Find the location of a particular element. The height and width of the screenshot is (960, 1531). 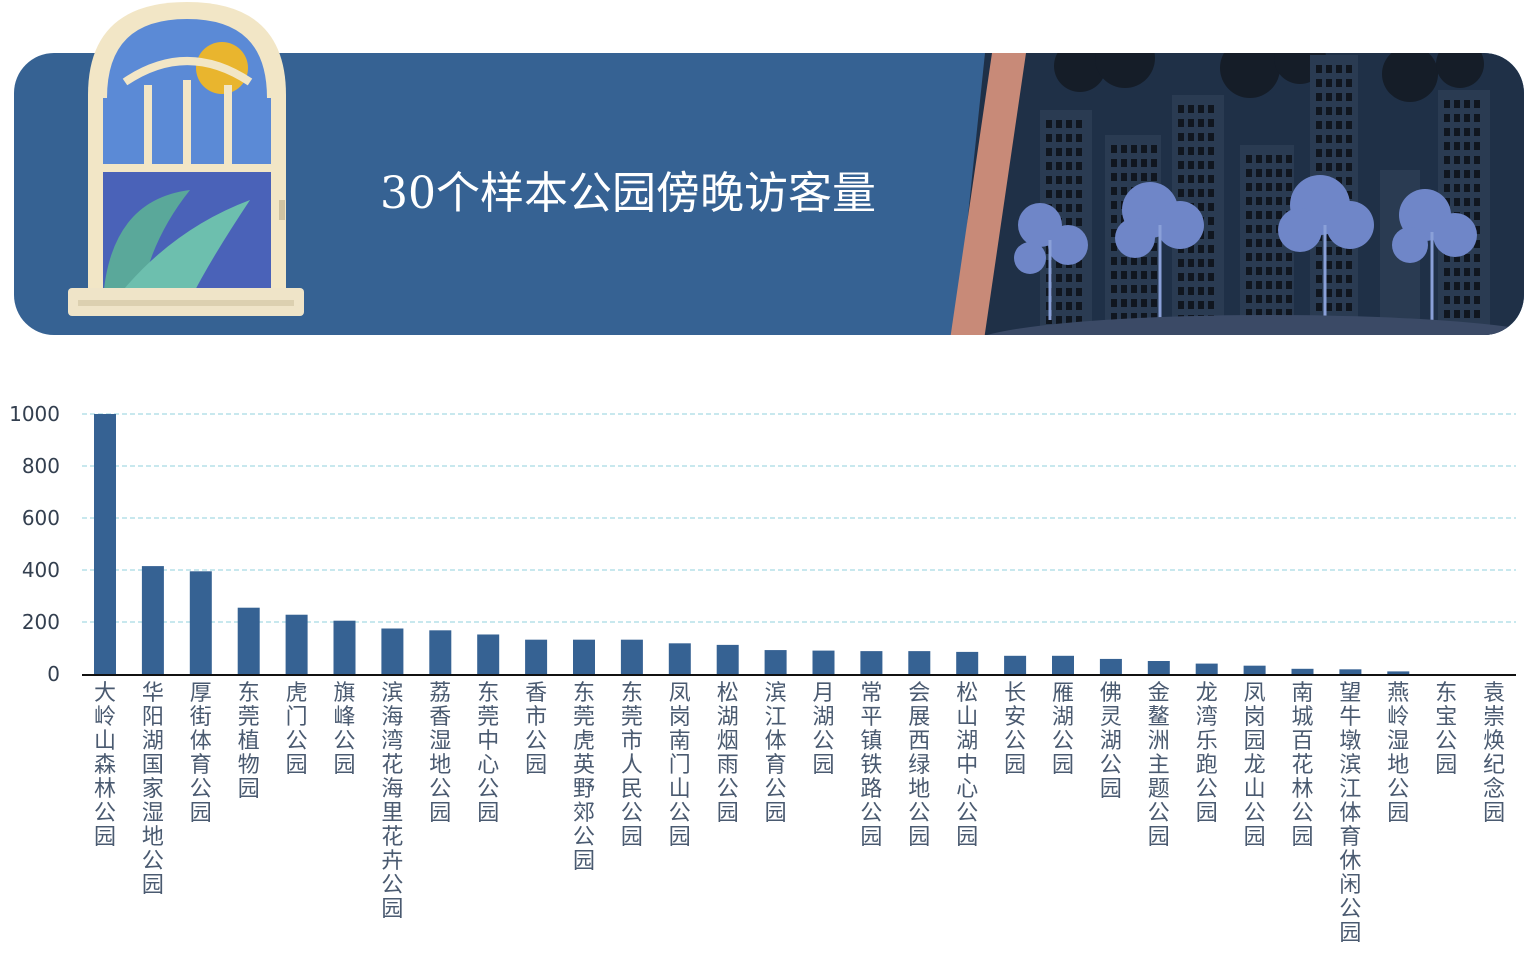

y-tick-label: 1000 is located at coordinates (34, 414).